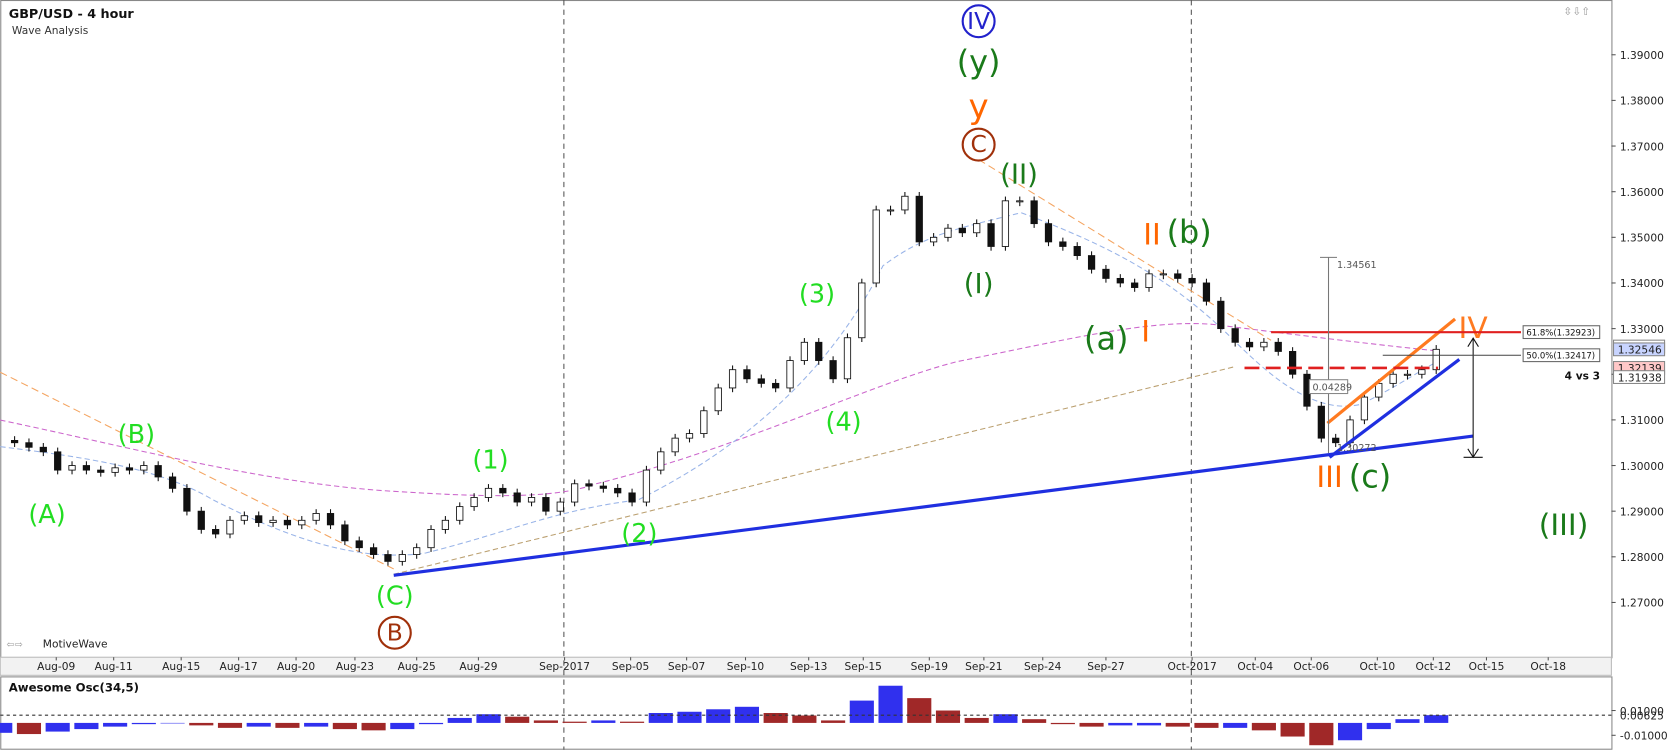  Describe the element at coordinates (1642, 101) in the screenshot. I see `y-tick-label: 1.38000` at that location.